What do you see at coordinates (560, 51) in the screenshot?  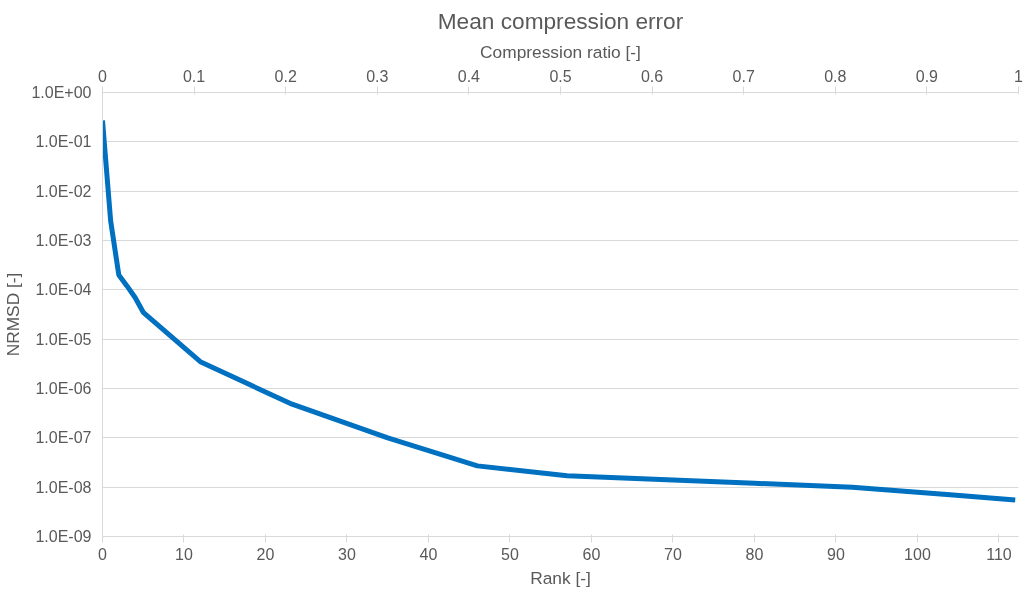 I see `x2-axis-title: Compression ratio [-]` at bounding box center [560, 51].